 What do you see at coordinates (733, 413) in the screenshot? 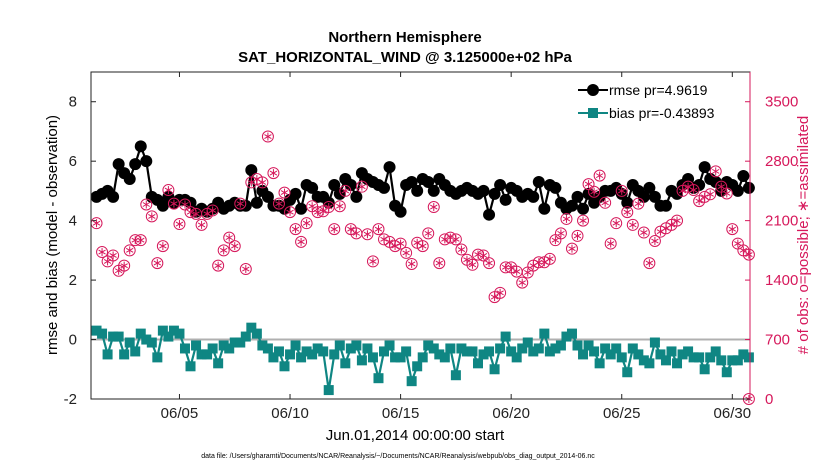
I see `x-tick-label: 06/30` at bounding box center [733, 413].